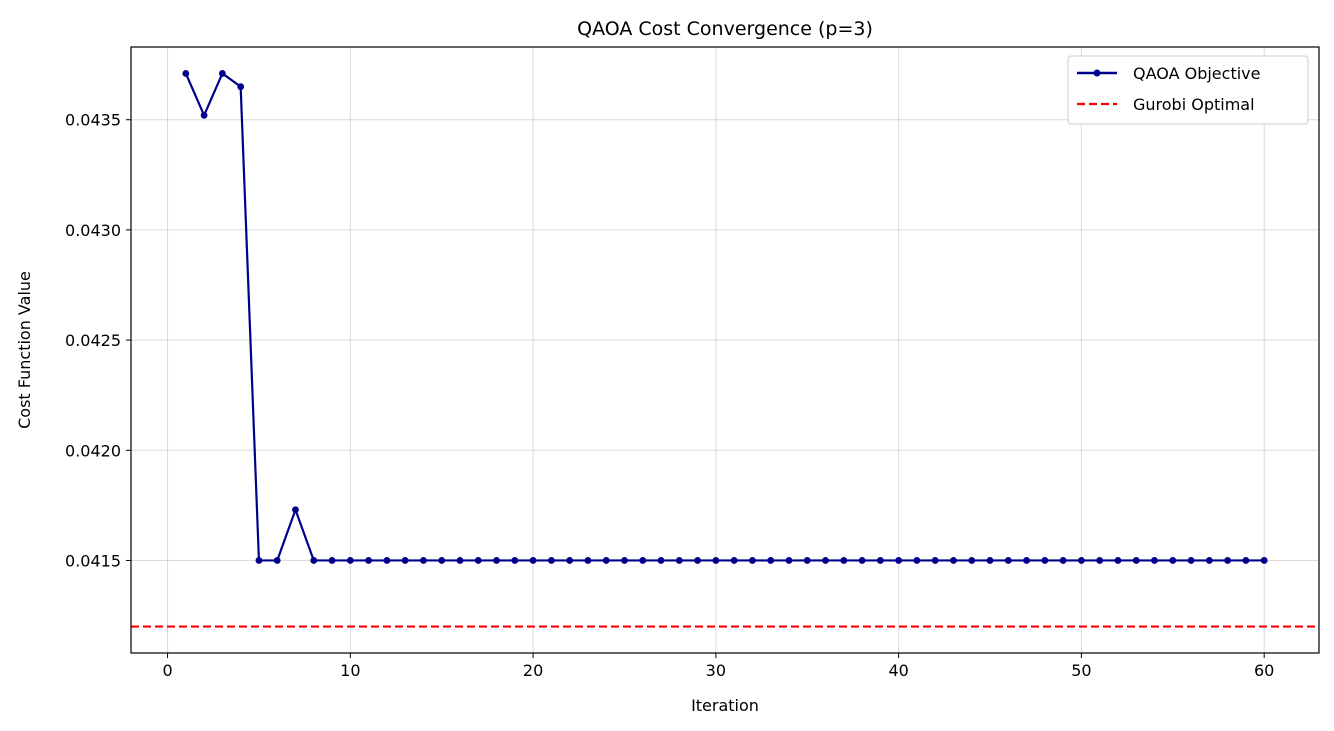 The image size is (1334, 731). Describe the element at coordinates (898, 670) in the screenshot. I see `x-tick-label: 40` at that location.